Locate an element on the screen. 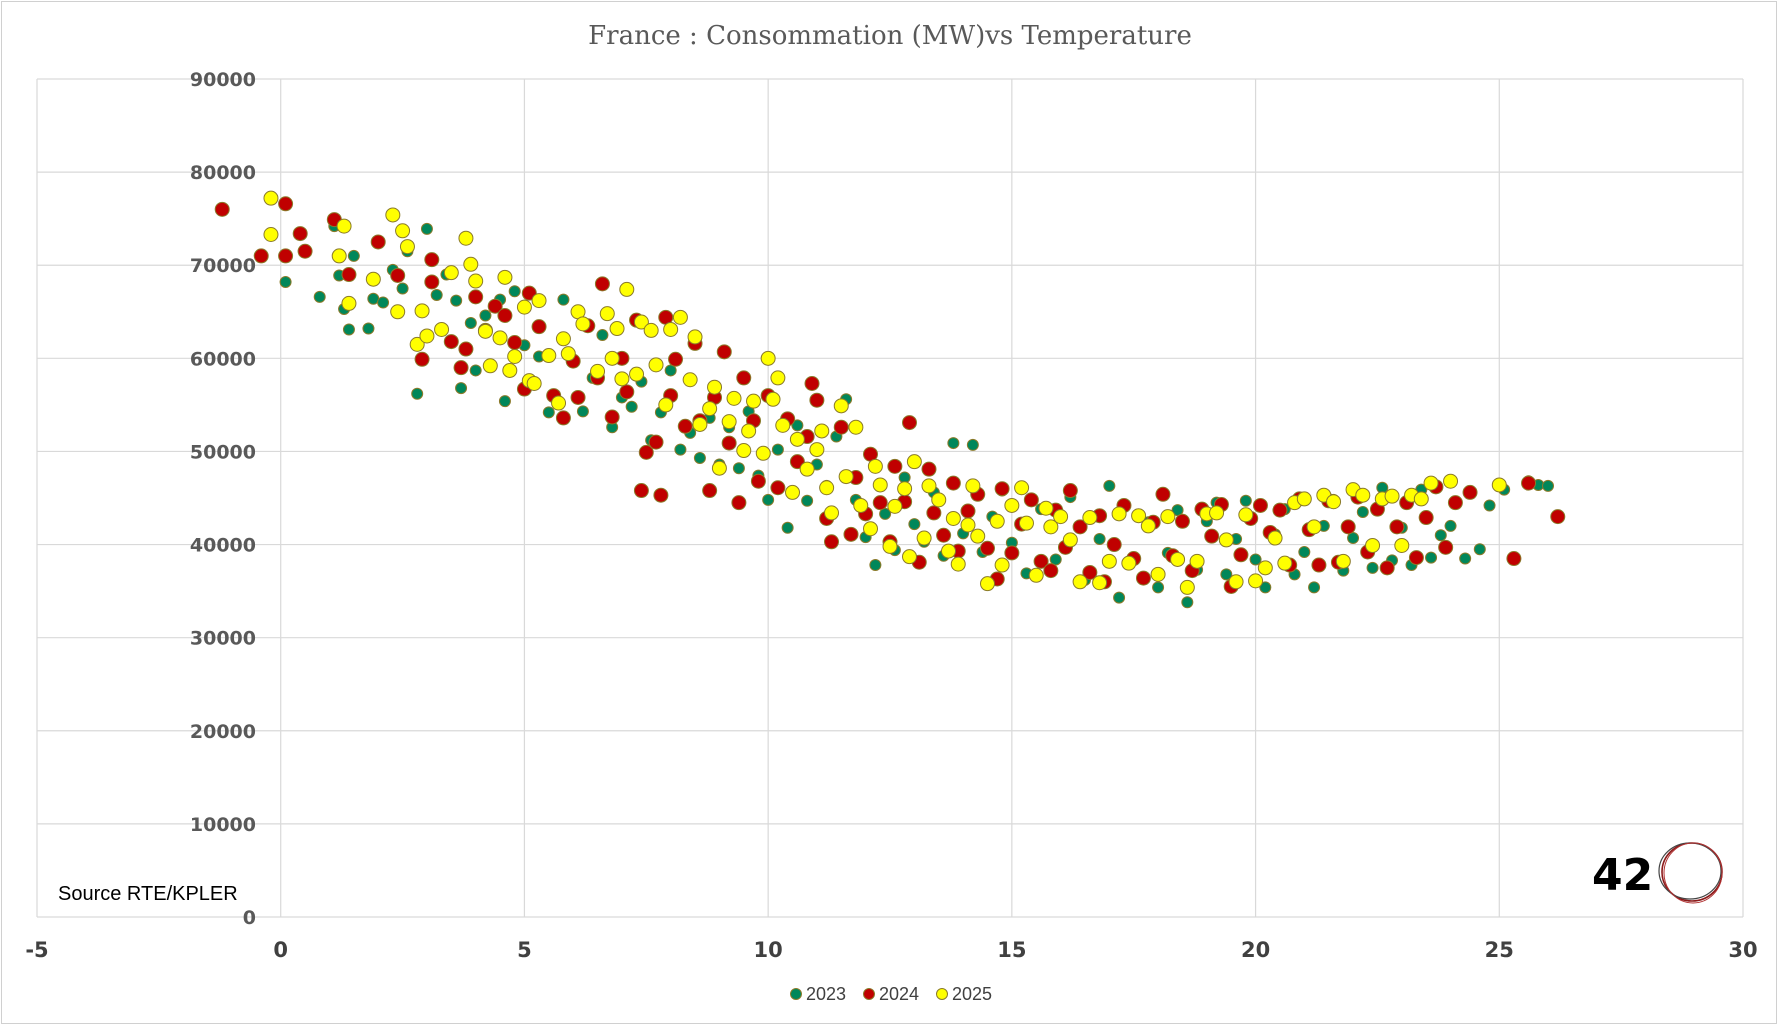 This screenshot has width=1780, height=1027. y-tick-label: 60000 is located at coordinates (223, 359).